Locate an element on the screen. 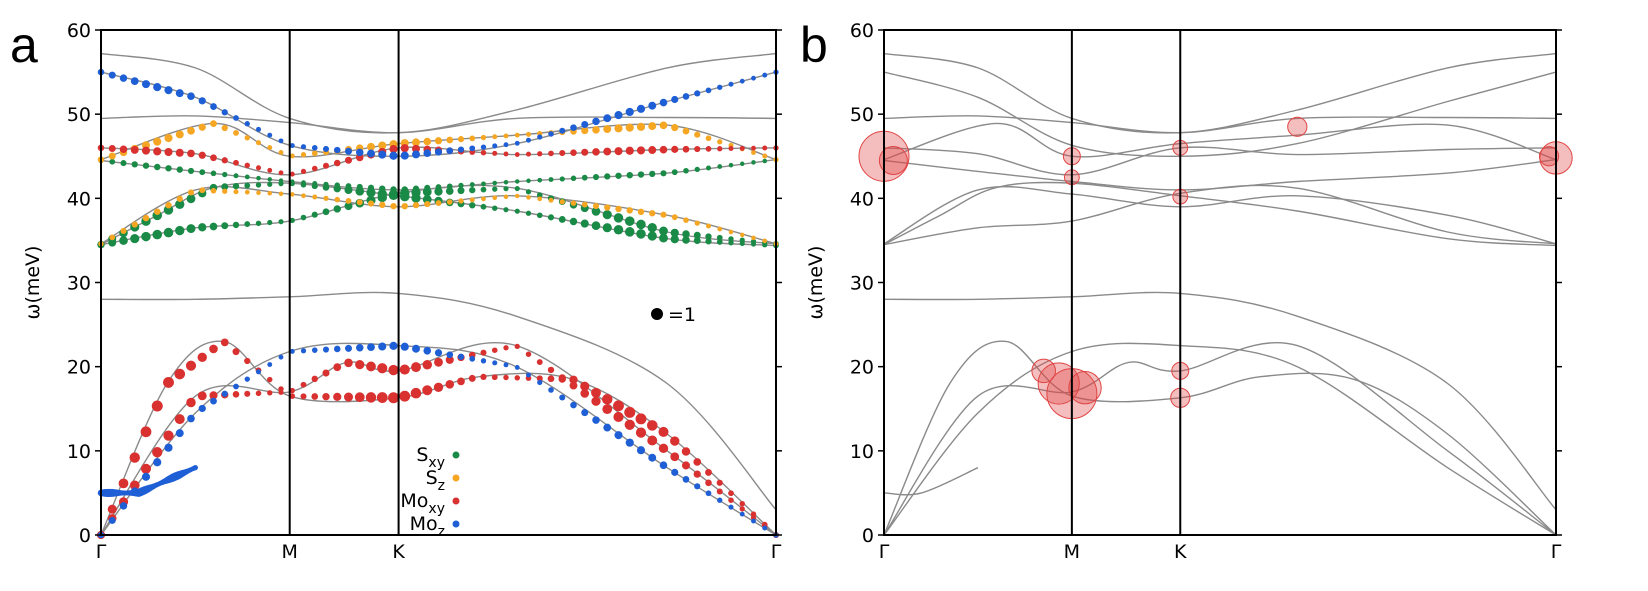  y-tick-label: 10 is located at coordinates (79, 452).